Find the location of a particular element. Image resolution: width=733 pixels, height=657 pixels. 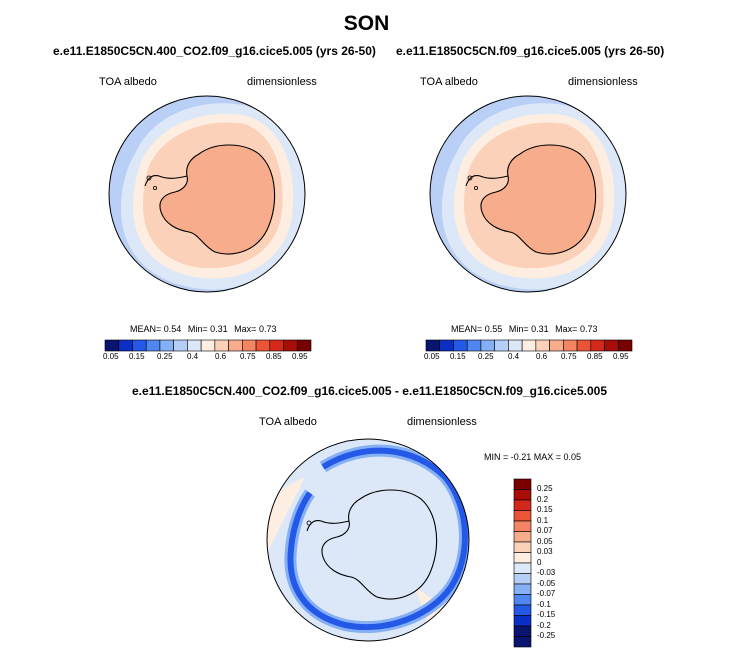

panel-1-max-label: Max= is located at coordinates (245, 329).